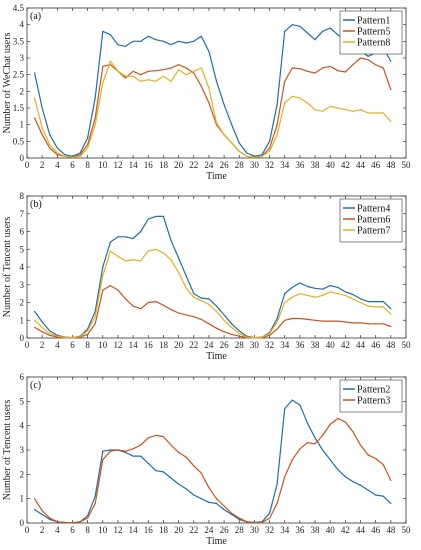 The height and width of the screenshot is (550, 421). Describe the element at coordinates (225, 345) in the screenshot. I see `x-tick-label: 26` at that location.